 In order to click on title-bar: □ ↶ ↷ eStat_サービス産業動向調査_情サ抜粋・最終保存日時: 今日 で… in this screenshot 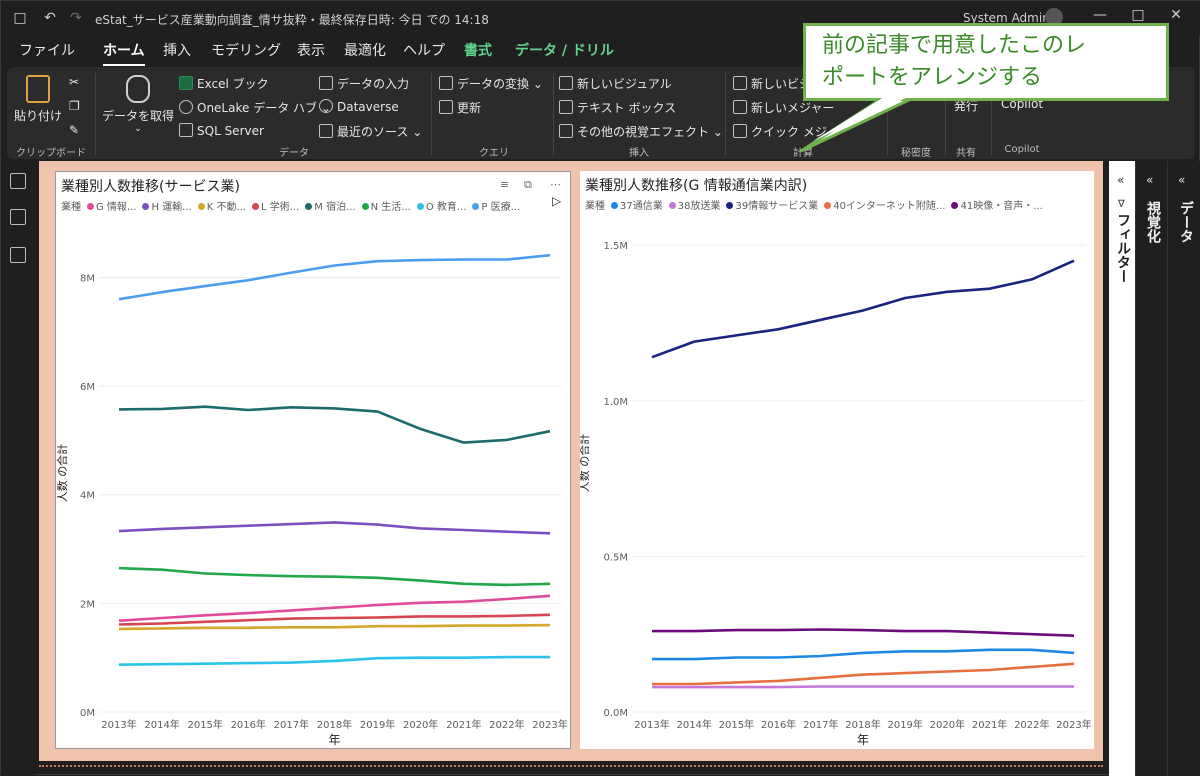, I will do `click(600, 18)`.